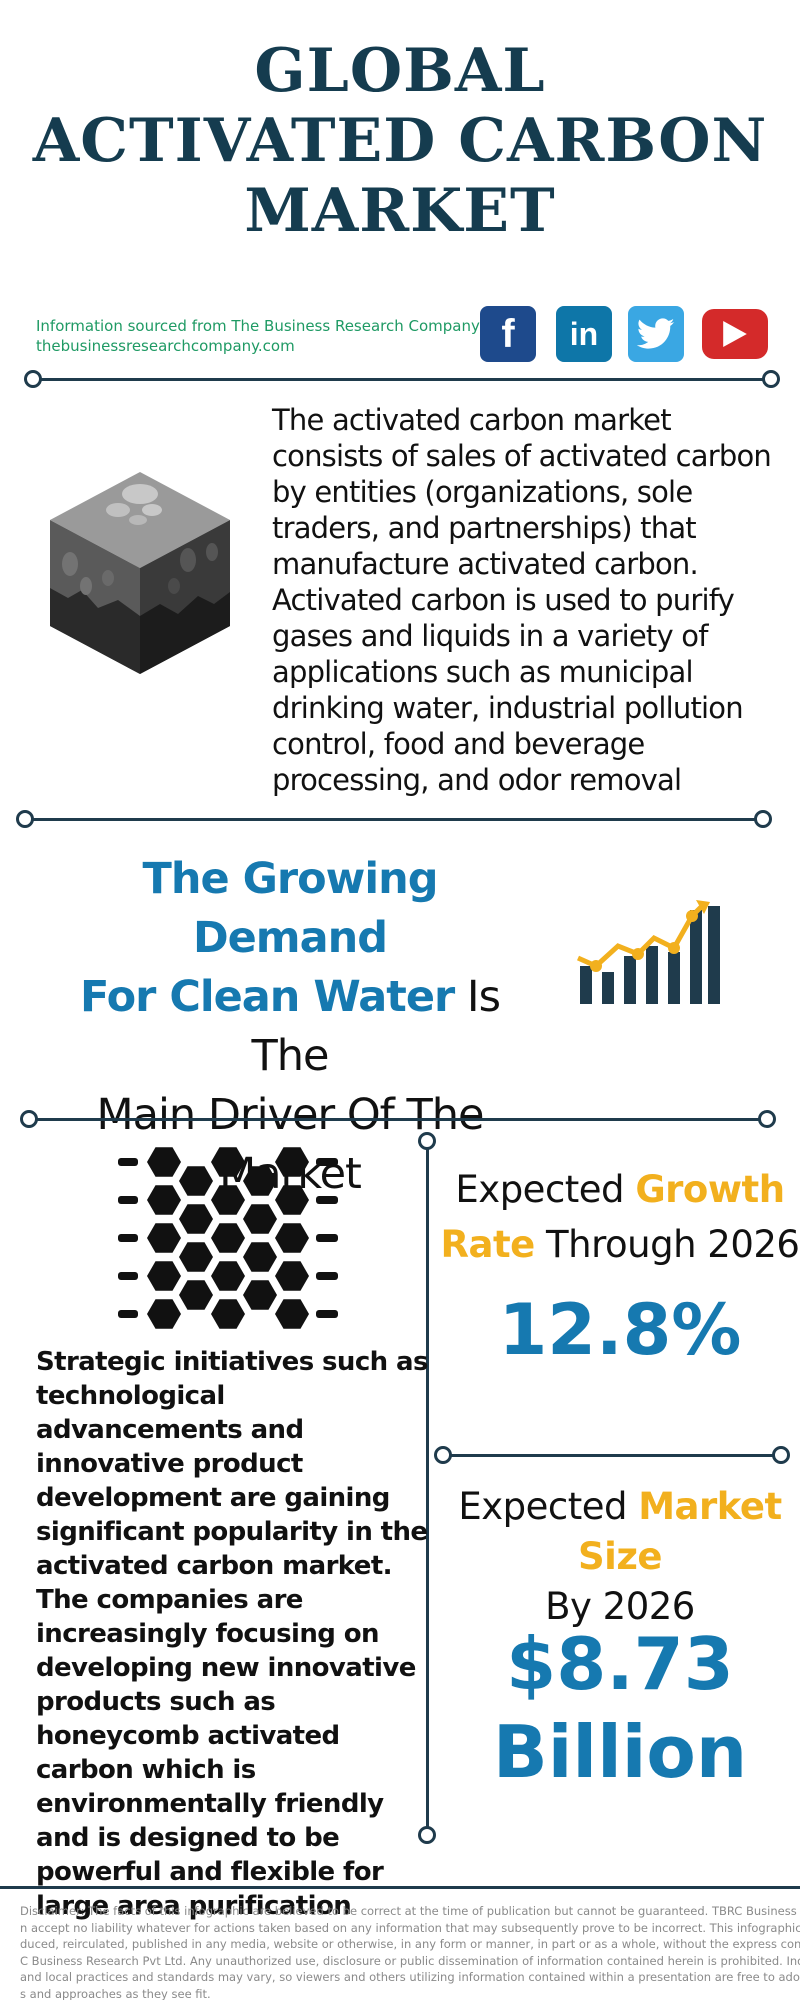 The width and height of the screenshot is (800, 2000). I want to click on facebook-icon: f, so click(508, 334).